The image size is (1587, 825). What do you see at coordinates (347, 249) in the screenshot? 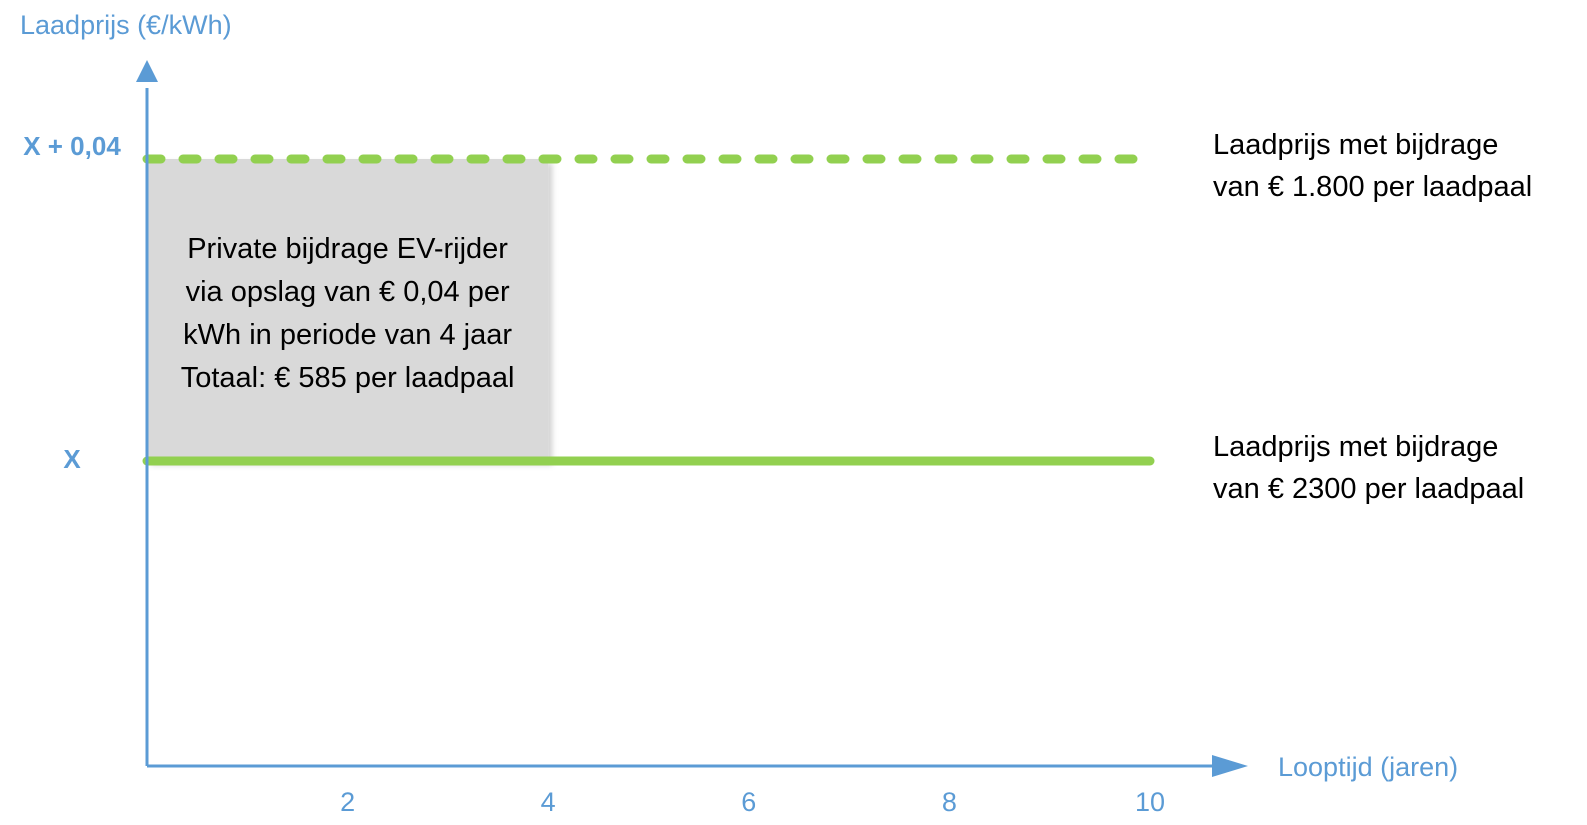
I see `annotation-line: Private bijdrage EV-rijder` at bounding box center [347, 249].